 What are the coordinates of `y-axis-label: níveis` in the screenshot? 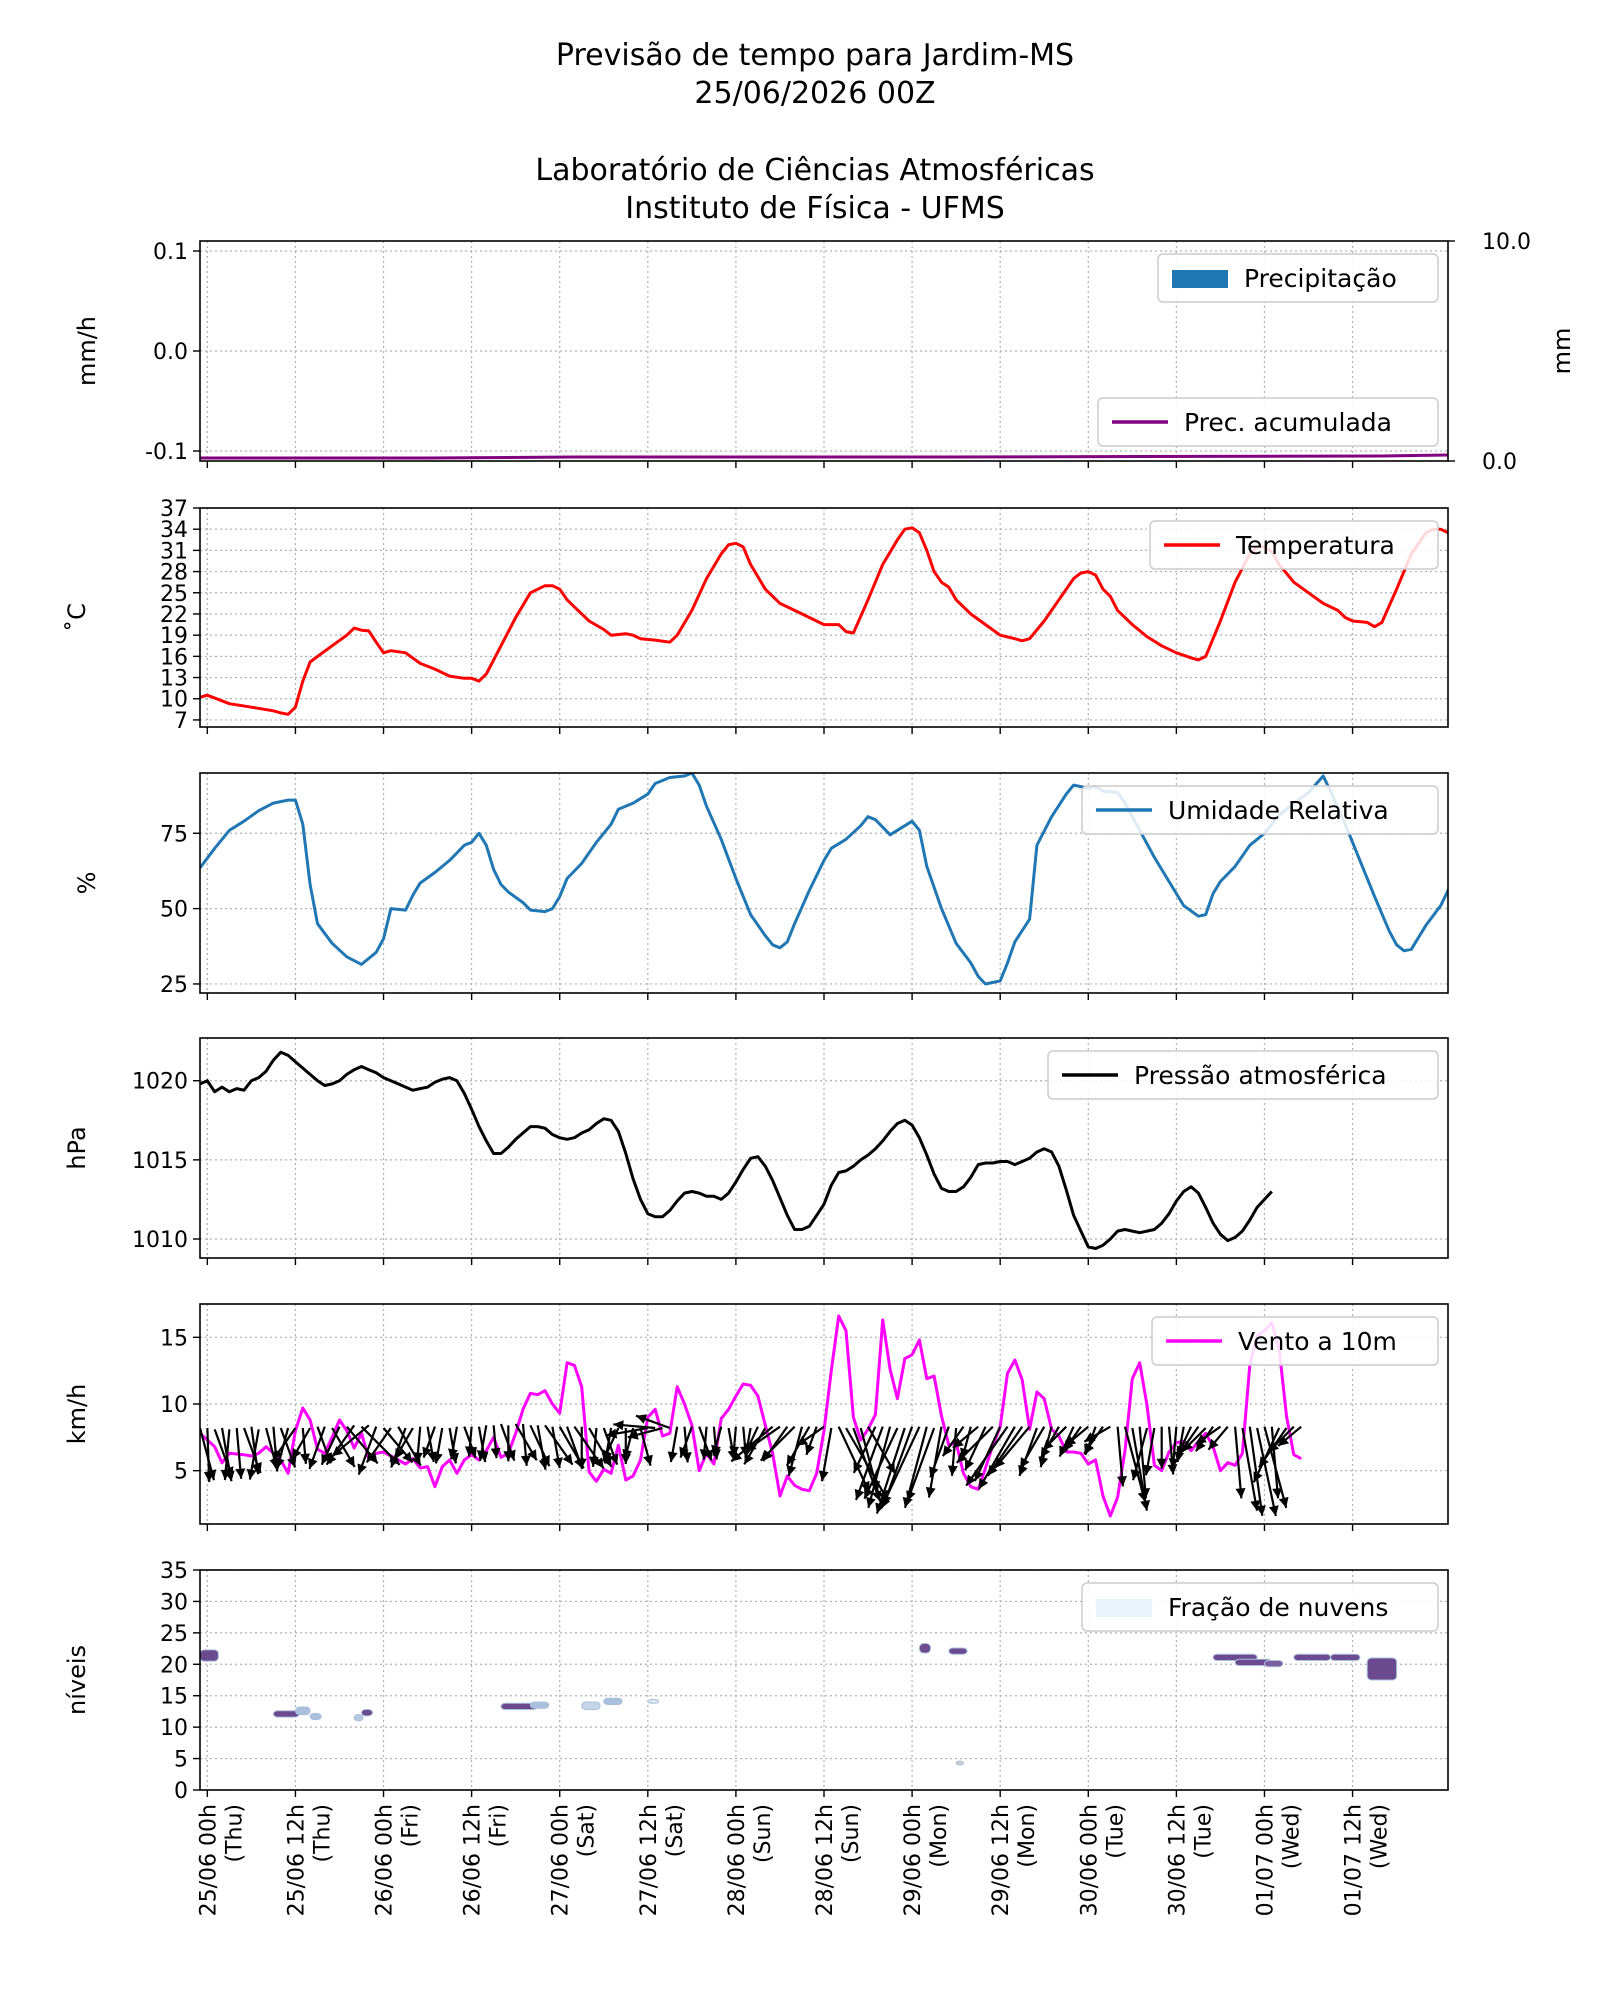 It's located at (77, 1680).